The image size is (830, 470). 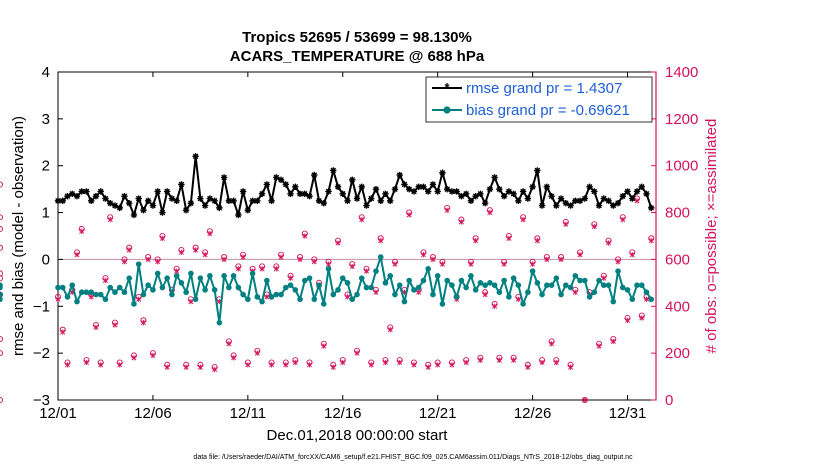 What do you see at coordinates (2, 339) in the screenshot?
I see `obs-possible-point` at bounding box center [2, 339].